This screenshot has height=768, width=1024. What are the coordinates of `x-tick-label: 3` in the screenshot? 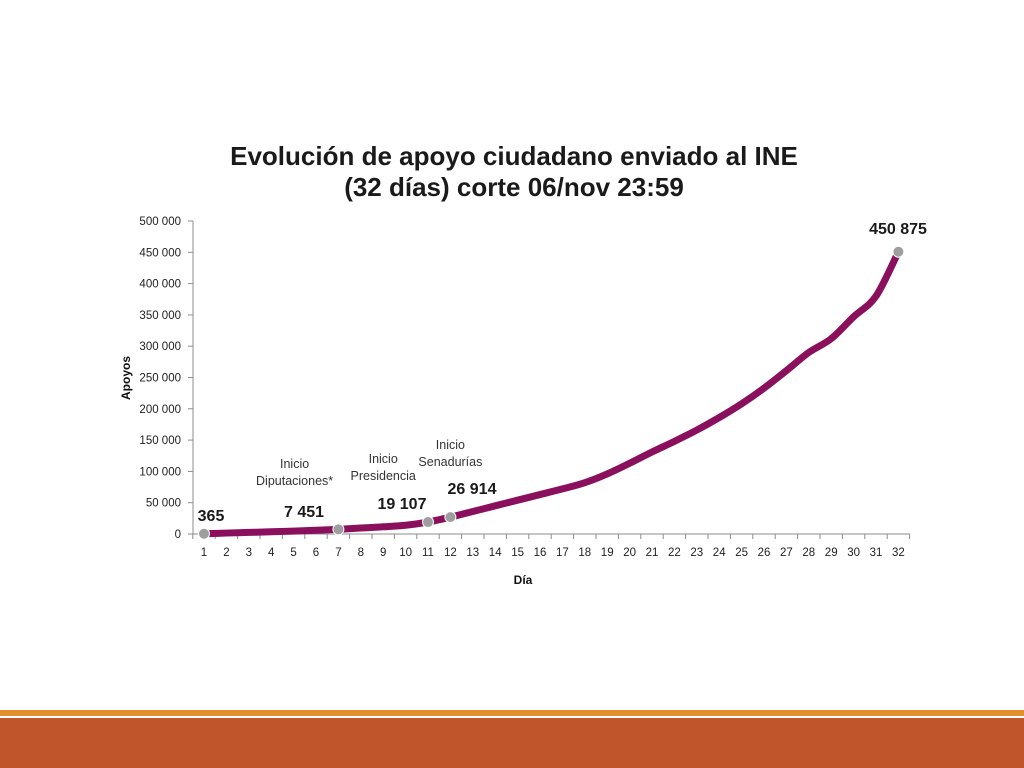 It's located at (249, 553).